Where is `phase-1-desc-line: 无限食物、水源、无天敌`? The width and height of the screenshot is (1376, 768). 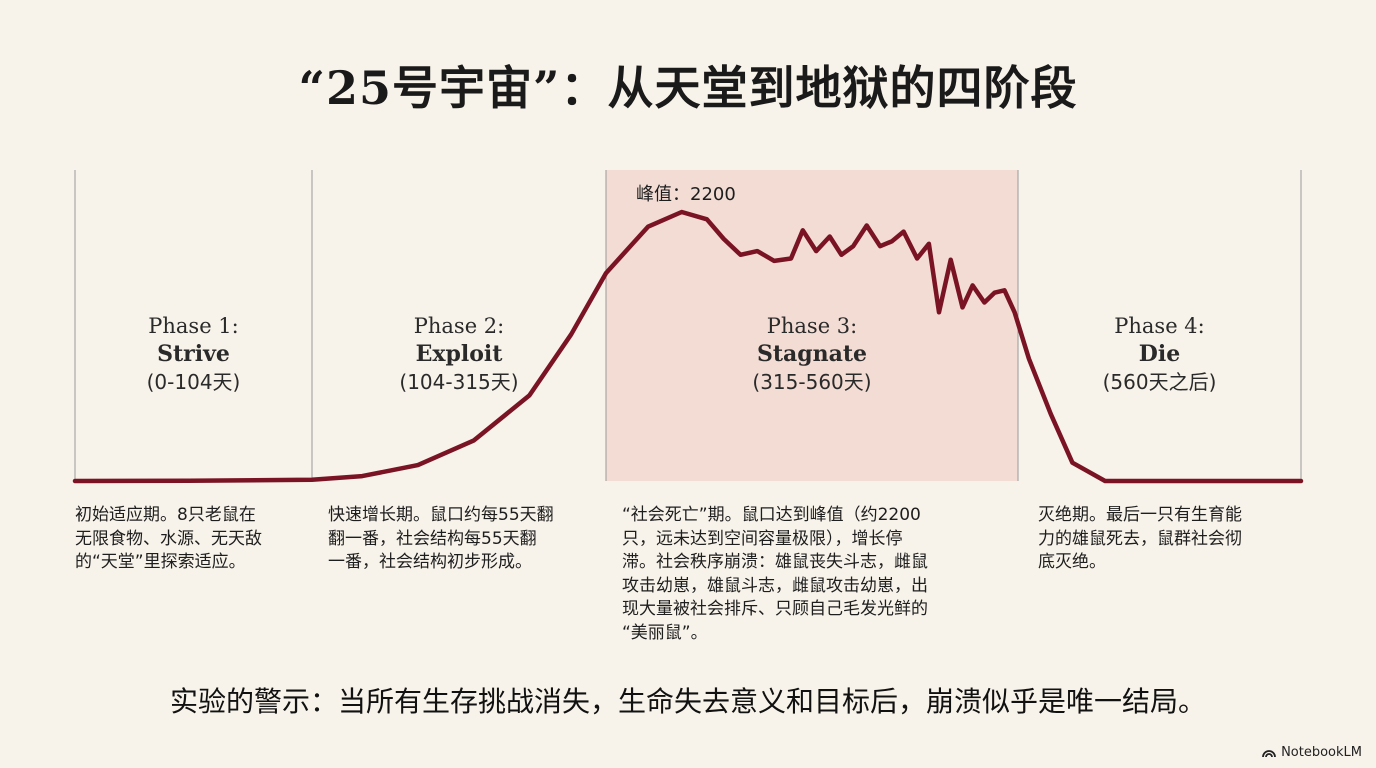 phase-1-desc-line: 无限食物、水源、无天敌 is located at coordinates (168, 538).